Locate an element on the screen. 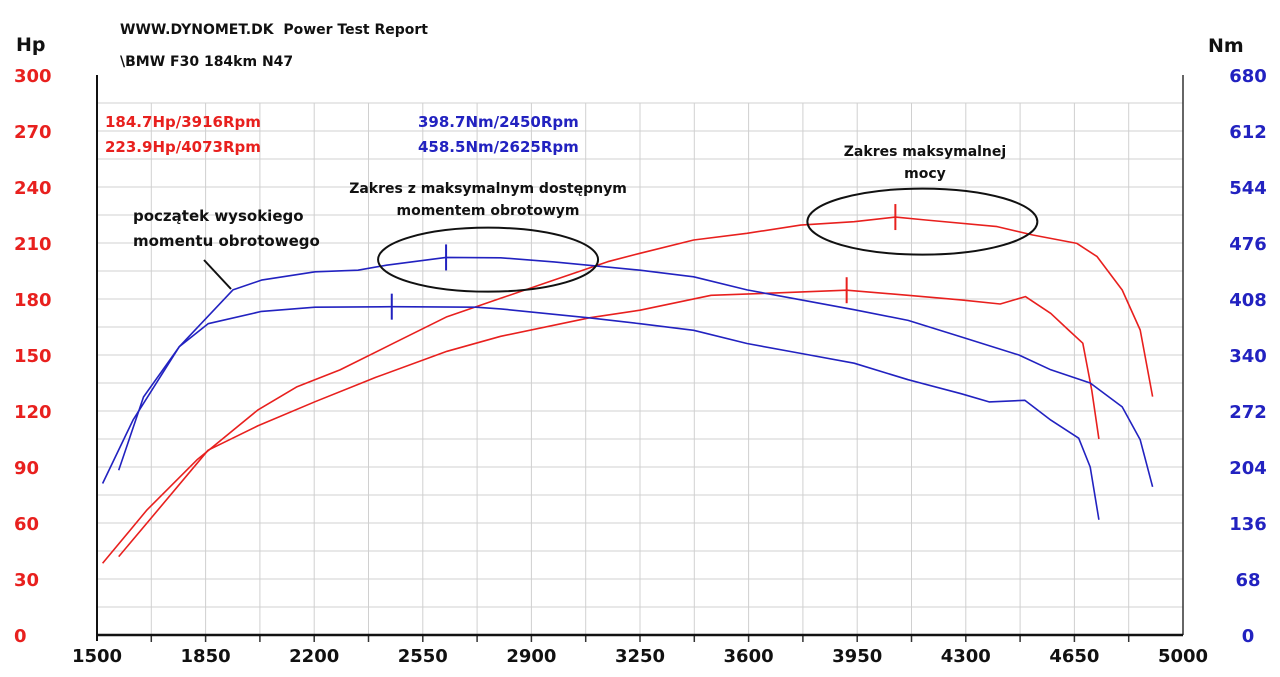  annotation-power-range-line1: Zakres maksymalnej is located at coordinates (925, 152).